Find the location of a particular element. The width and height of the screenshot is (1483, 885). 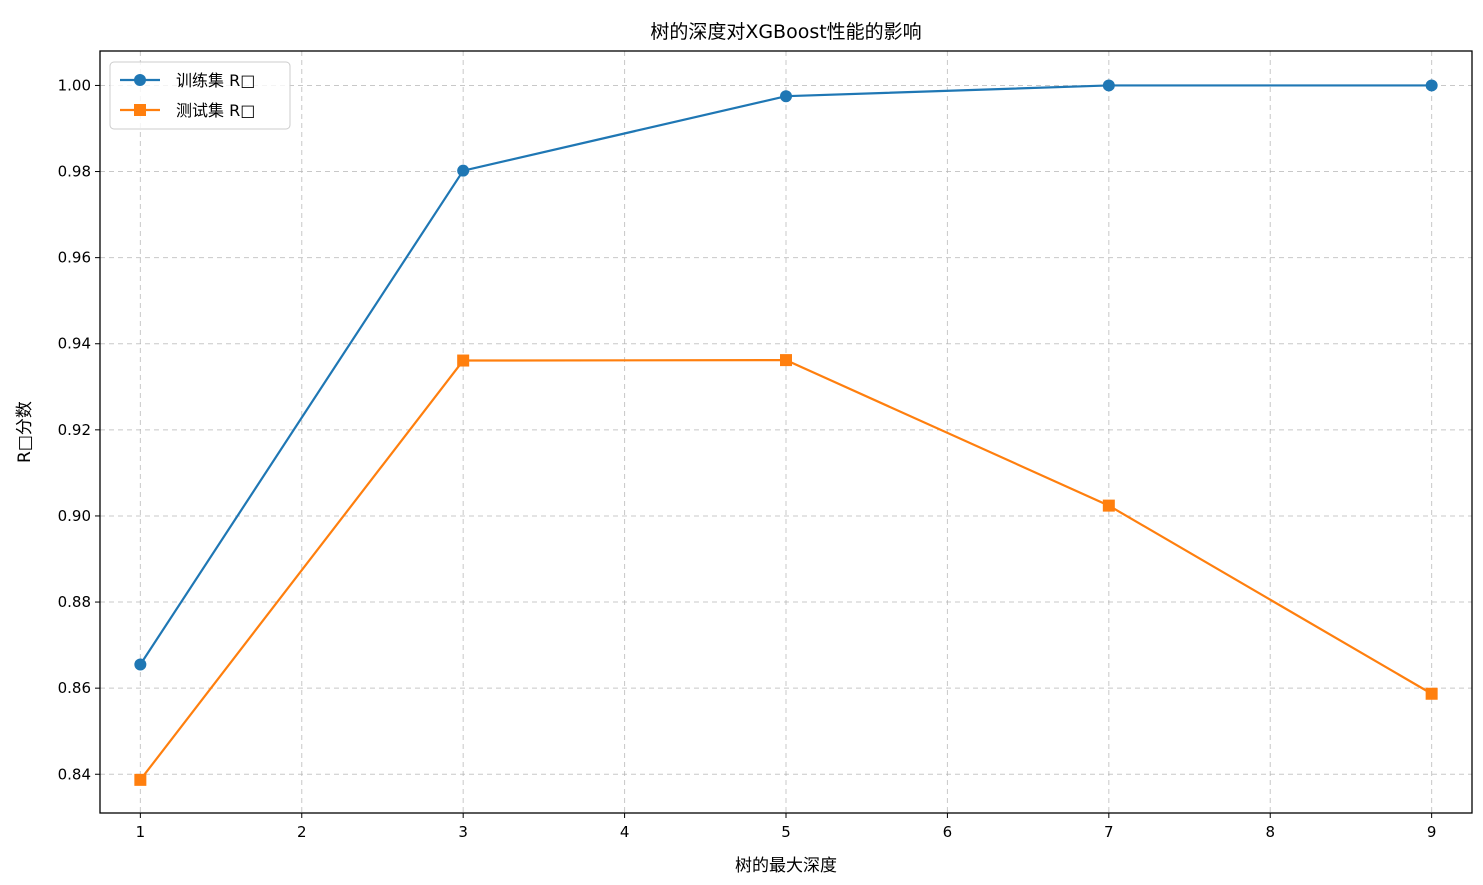

chart-title: 树的深度对XGBoost性能的影响 is located at coordinates (785, 32).